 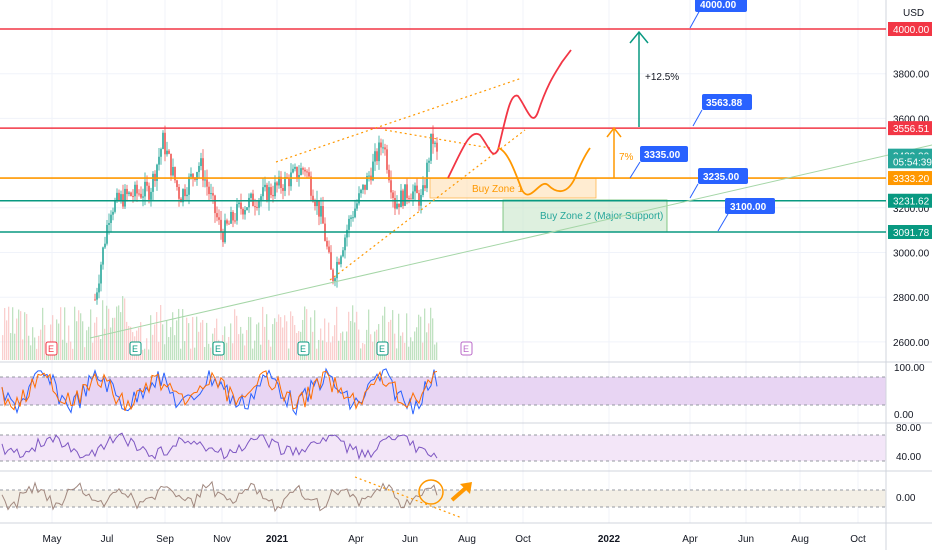 I want to click on callout-3563-label: 3563.88, so click(x=724, y=103).